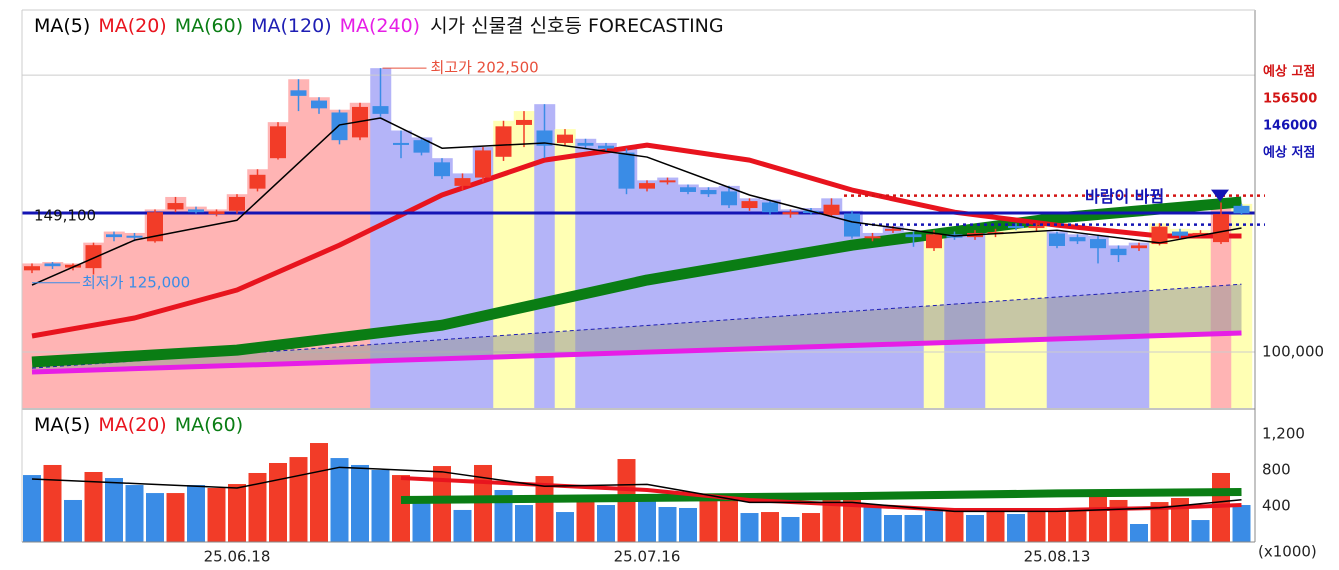  I want to click on last-label: 149,100, so click(65, 216).